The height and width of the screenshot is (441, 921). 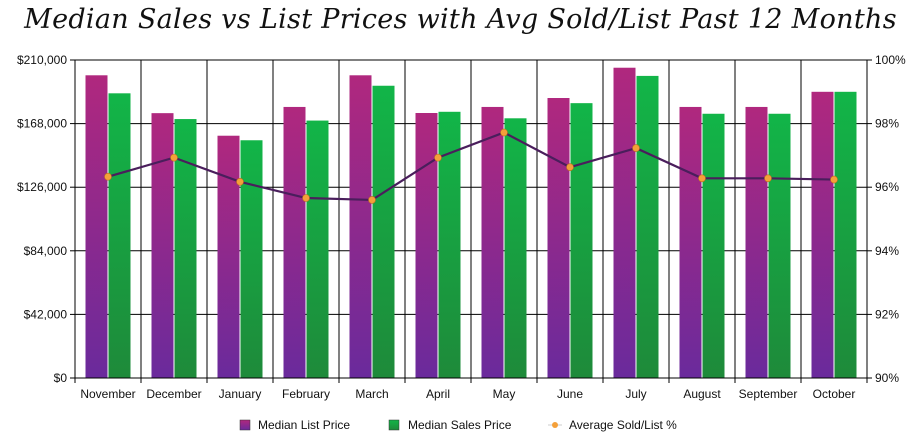 I want to click on legend-item-median-sales-price: Median Sales Price, so click(x=450, y=425).